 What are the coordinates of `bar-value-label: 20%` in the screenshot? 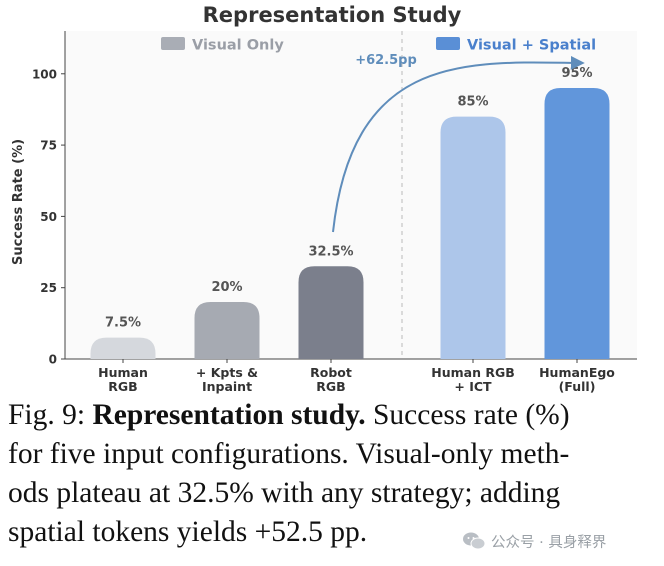 It's located at (226, 287).